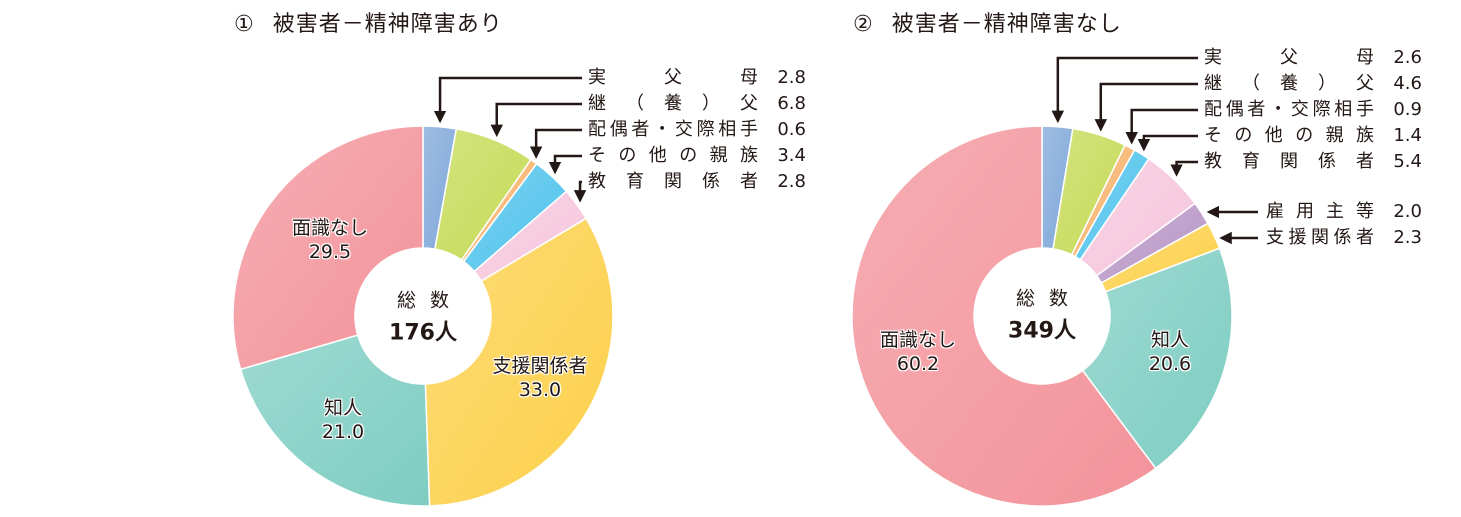 The image size is (1461, 517). What do you see at coordinates (918, 352) in the screenshot?
I see `chart2-label-stranger: 面識なし 60.2` at bounding box center [918, 352].